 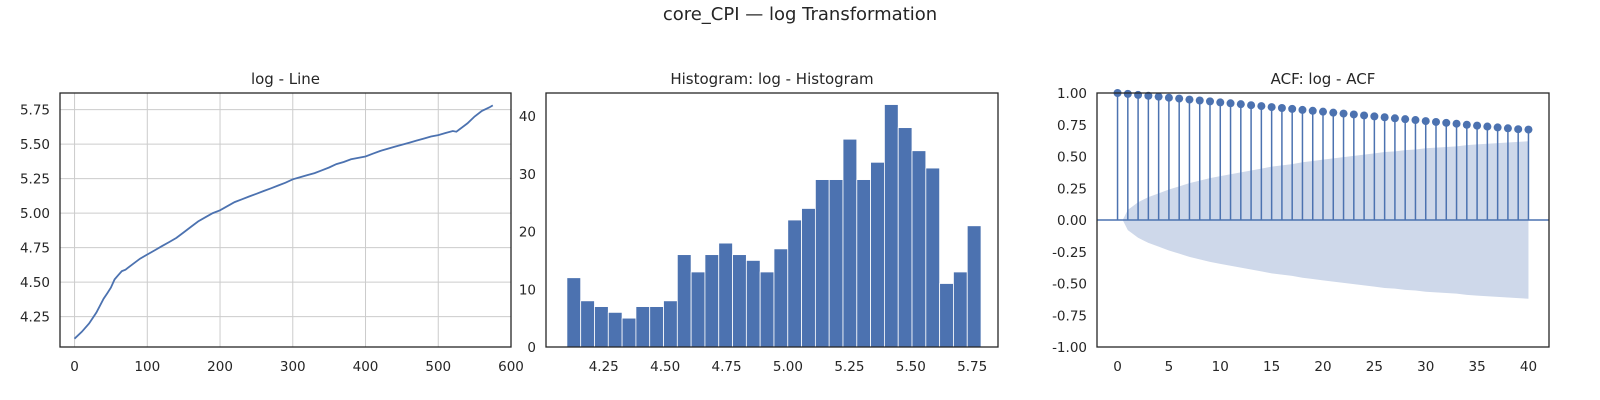 I want to click on x-tick-label: 40, so click(x=1528, y=367).